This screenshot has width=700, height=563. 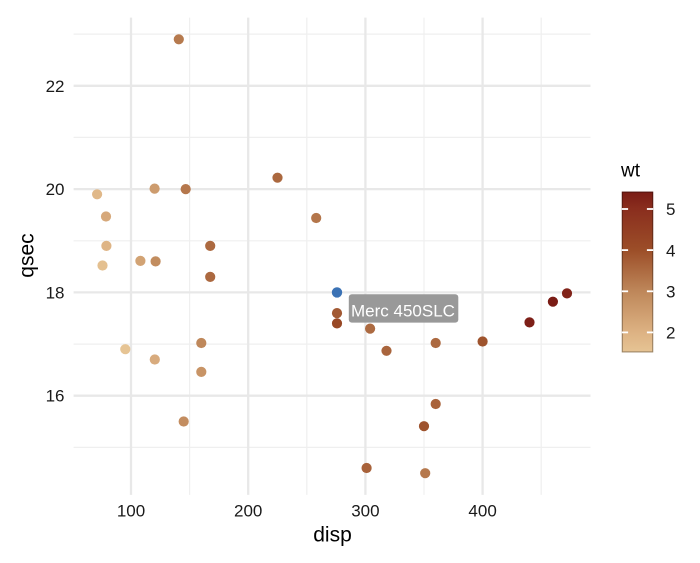 What do you see at coordinates (248, 511) in the screenshot?
I see `svg-text: 200` at bounding box center [248, 511].